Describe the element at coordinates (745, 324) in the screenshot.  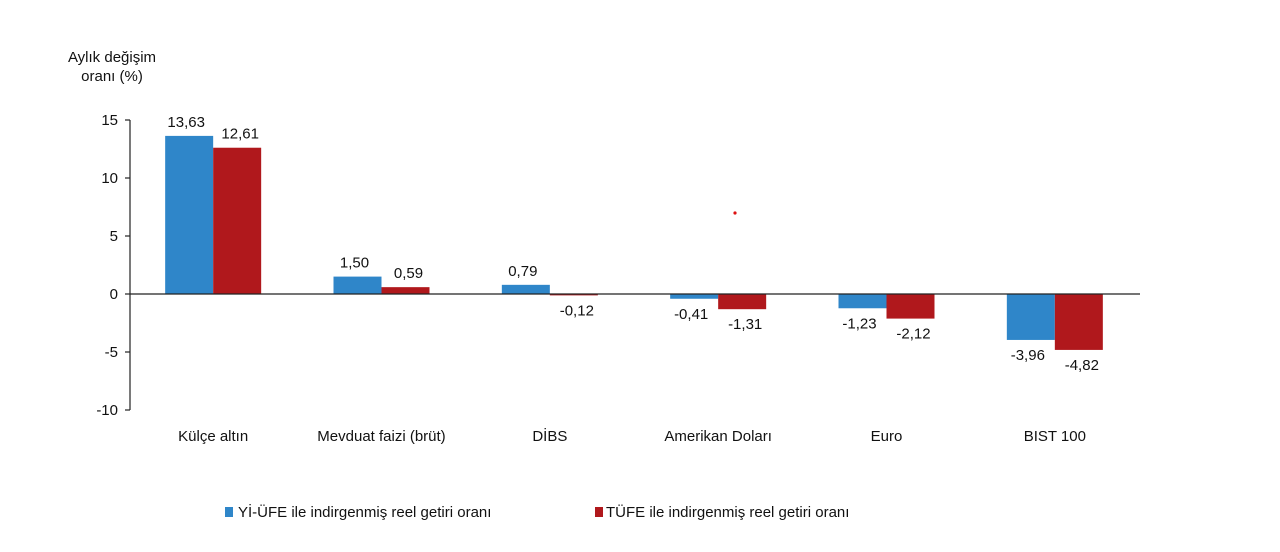
I see `data-label: -1,31` at that location.